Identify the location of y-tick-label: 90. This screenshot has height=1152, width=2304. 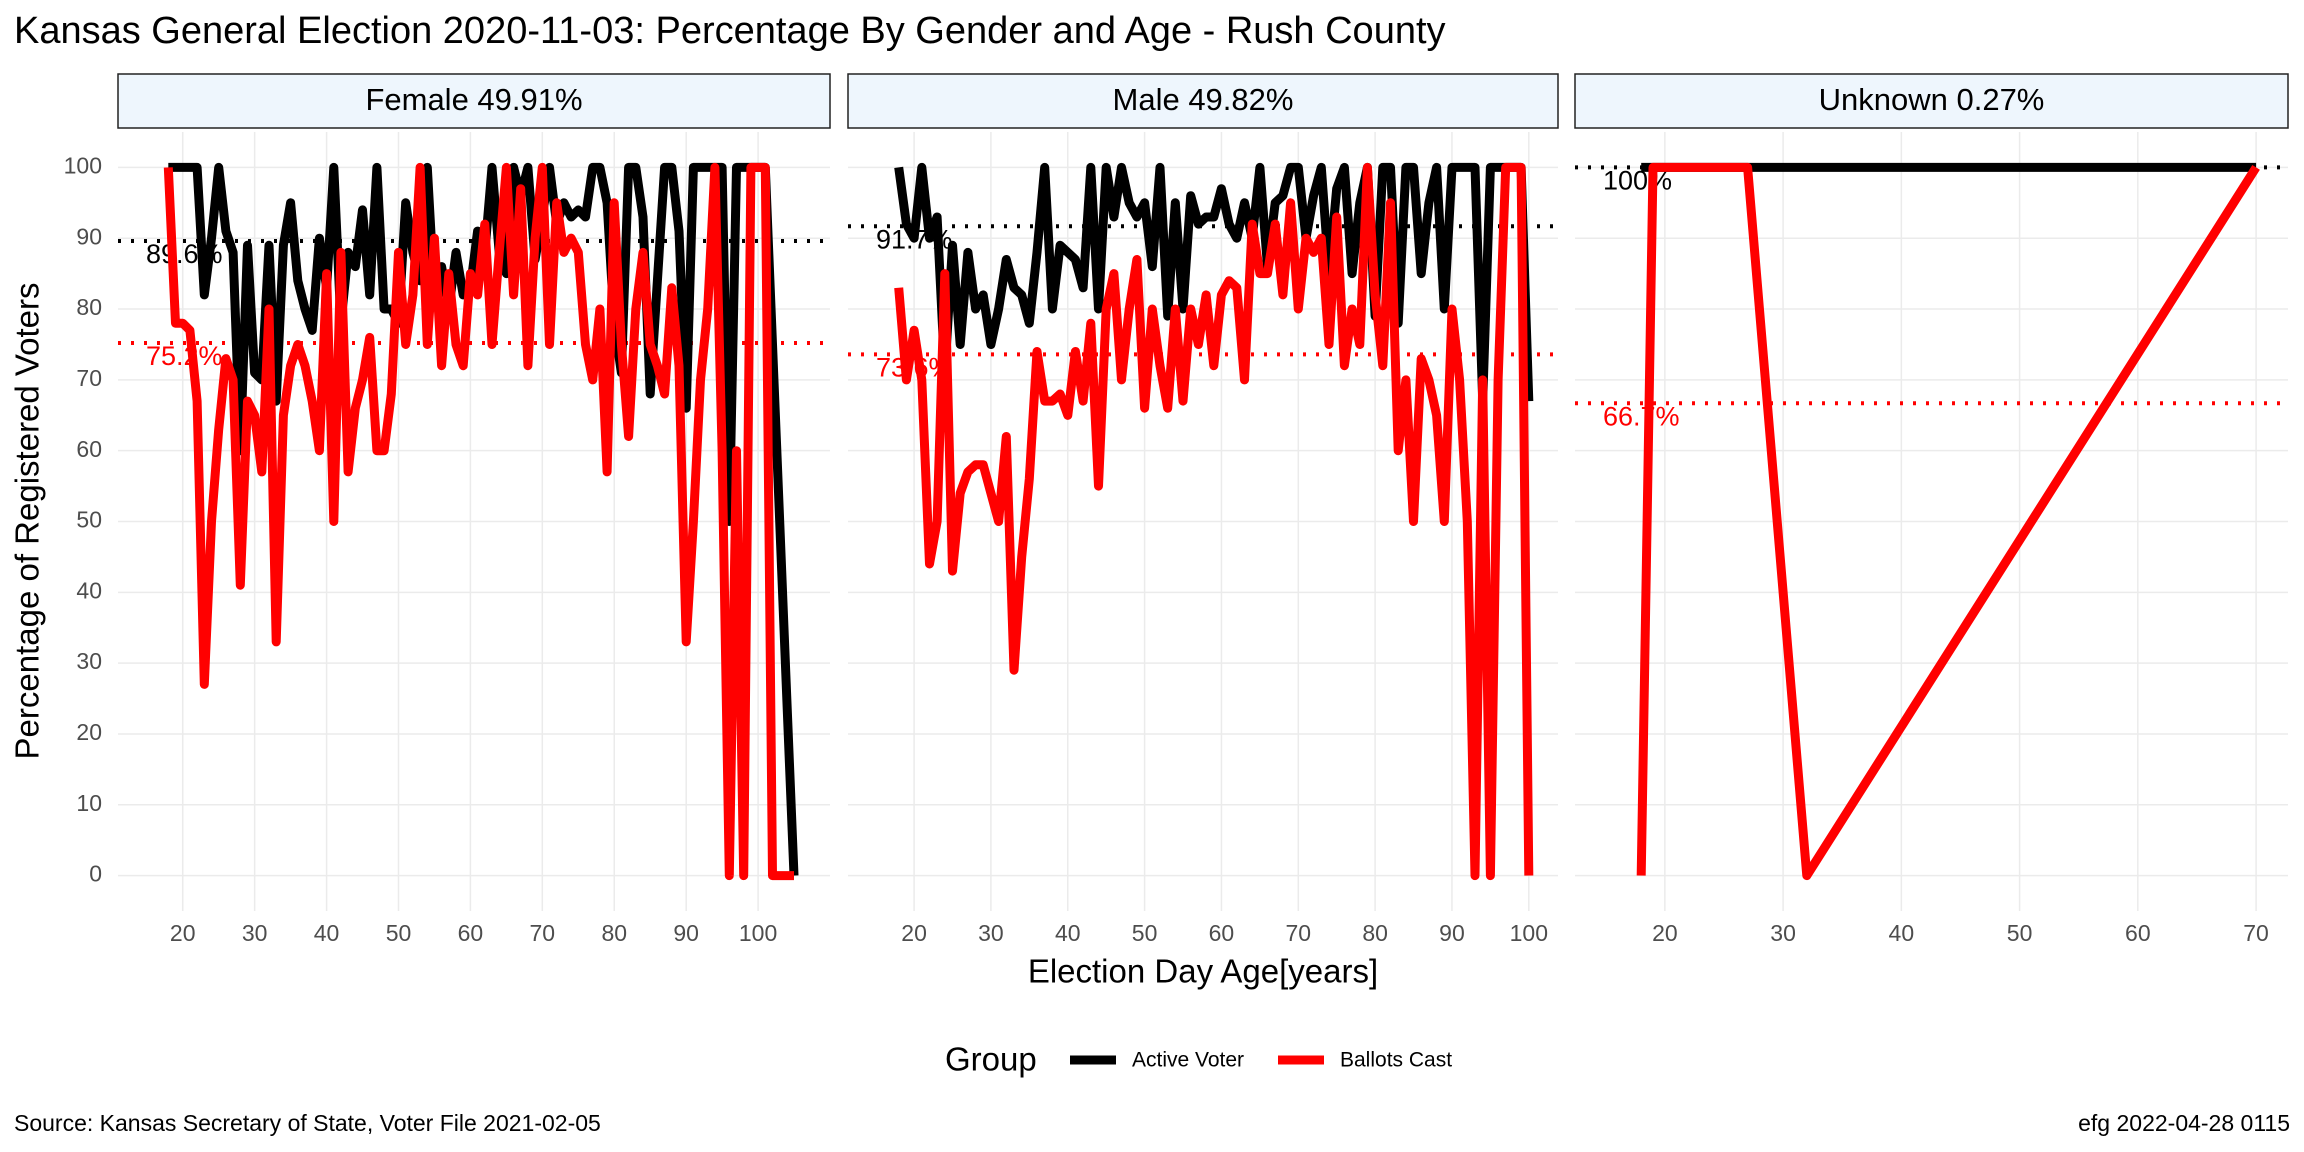
(89, 236).